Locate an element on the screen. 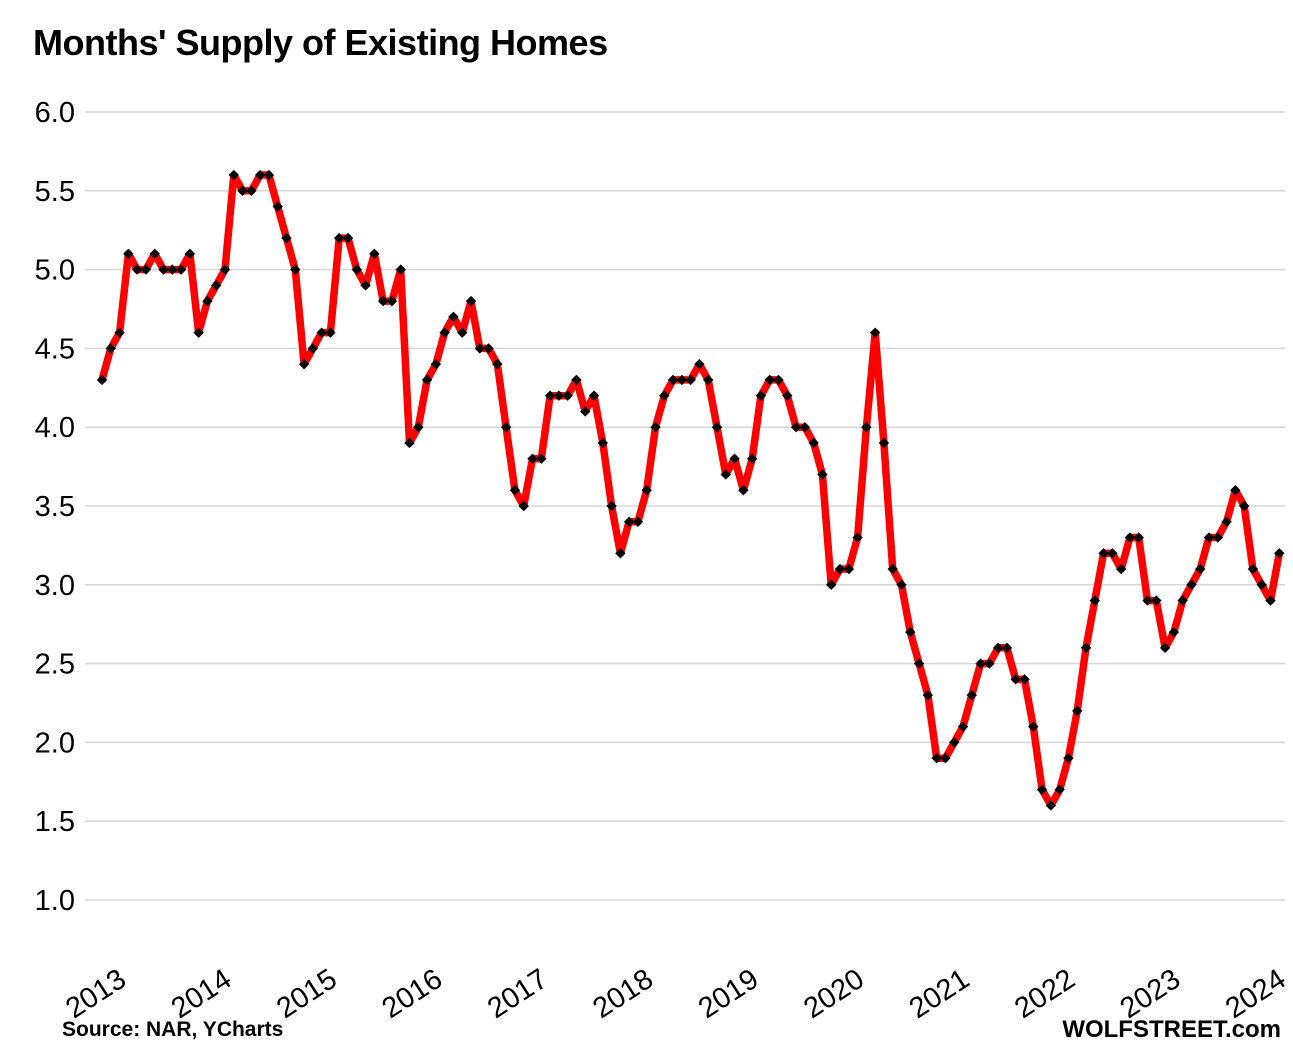 Image resolution: width=1293 pixels, height=1060 pixels. y-tick-label-5.5: 5.5 is located at coordinates (55, 192).